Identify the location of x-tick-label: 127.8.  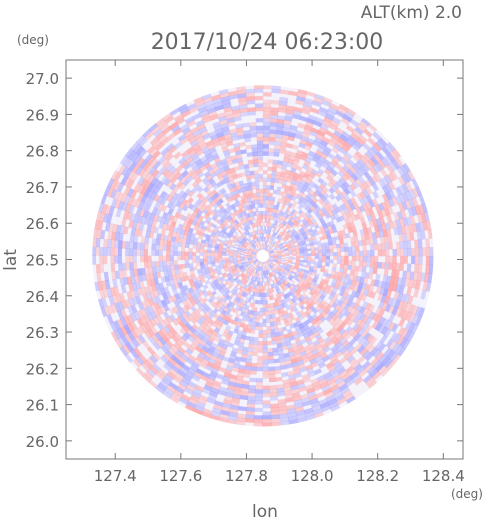
(246, 476).